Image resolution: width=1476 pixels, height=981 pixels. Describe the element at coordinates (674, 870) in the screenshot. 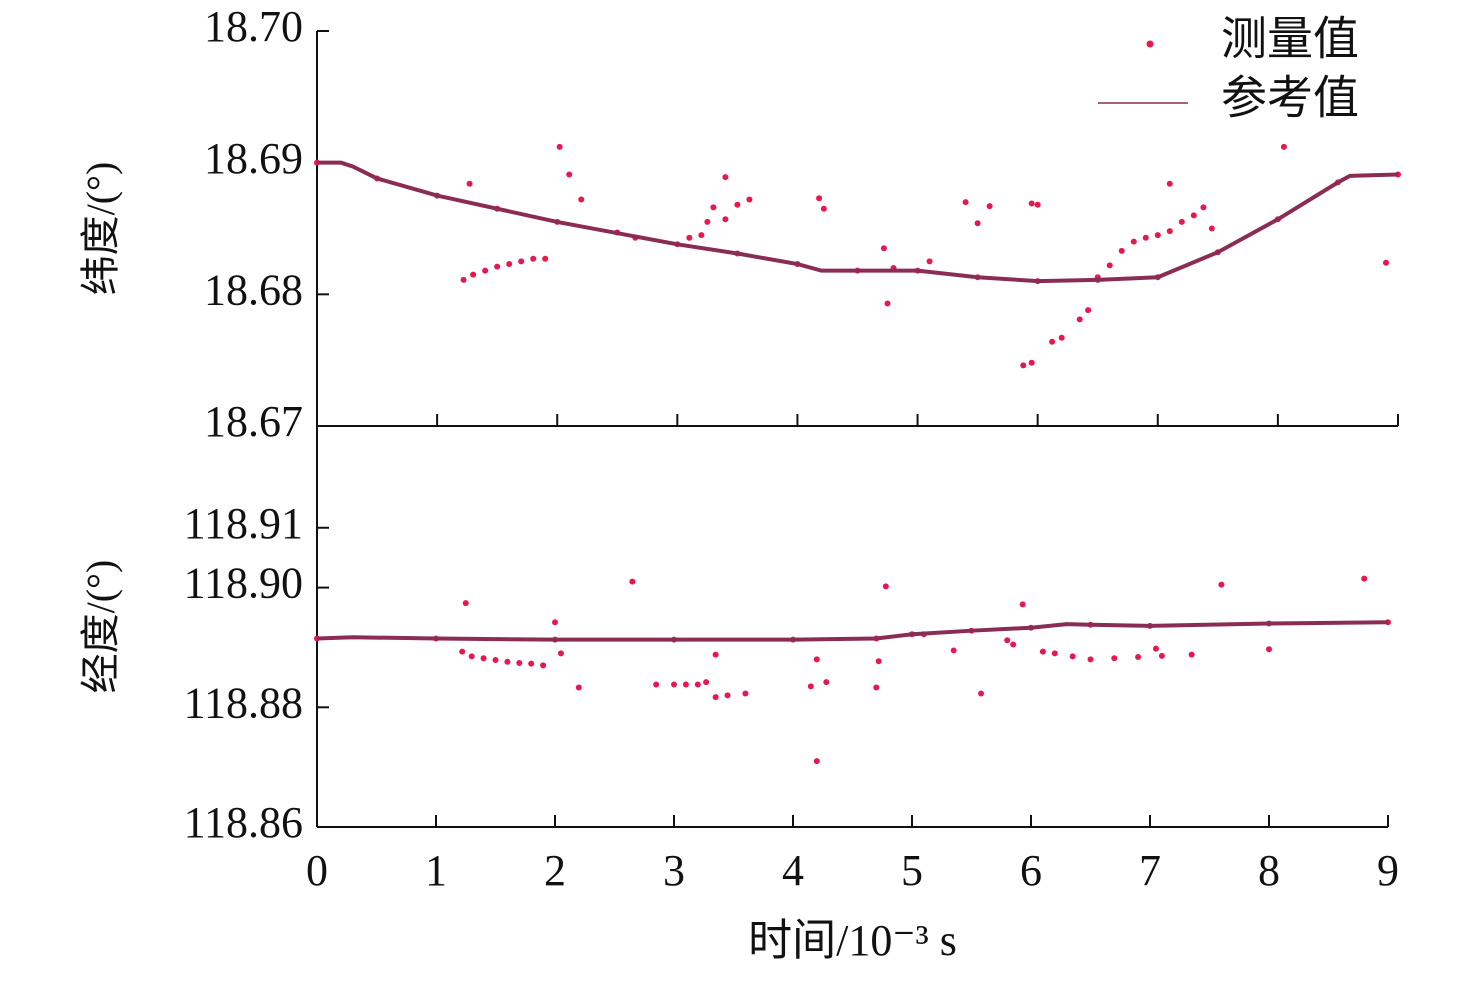

I see `x-tick-label: 3` at that location.